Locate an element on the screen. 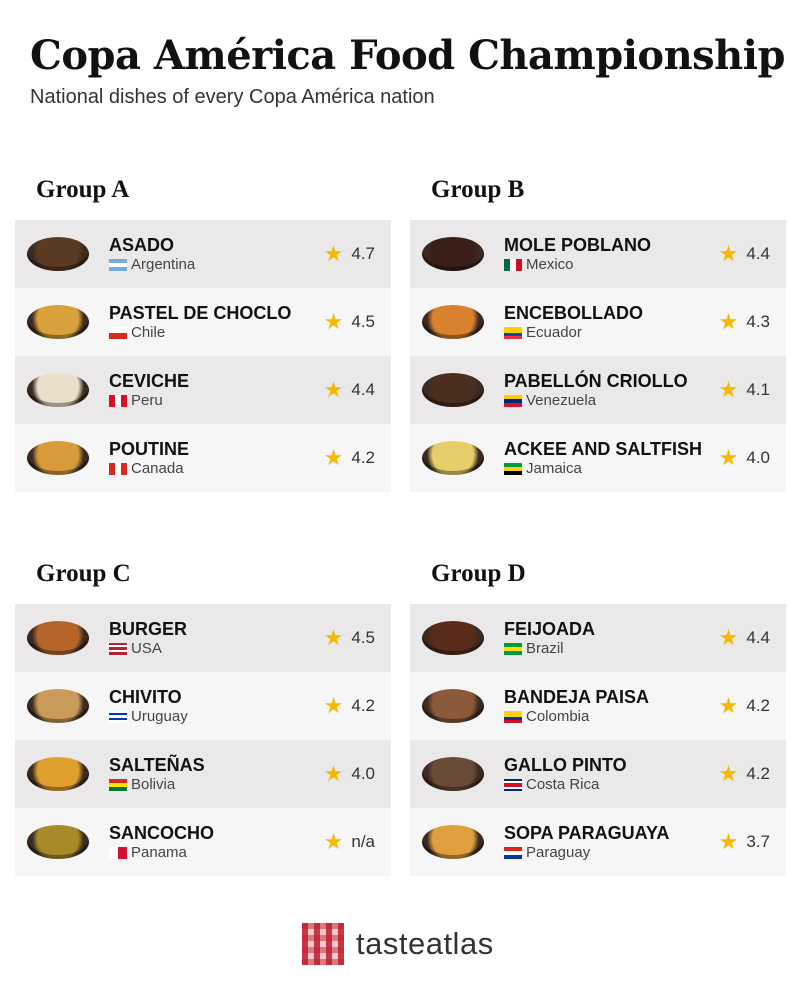 Image resolution: width=800 pixels, height=1000 pixels. country-name: Colombia is located at coordinates (558, 716).